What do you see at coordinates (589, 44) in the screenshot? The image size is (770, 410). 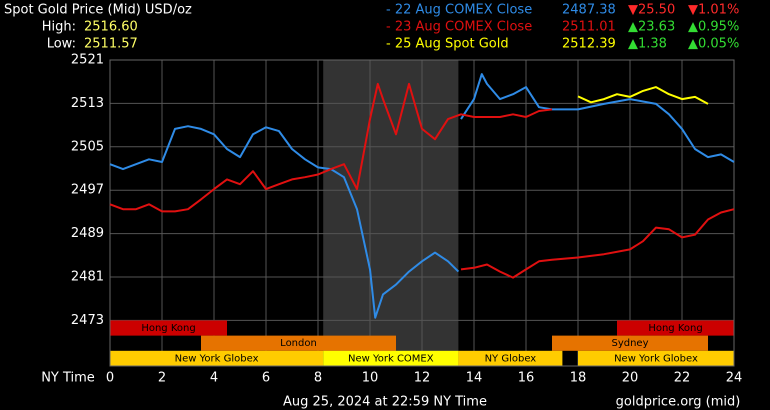 I see `legend-price: 2512.39` at bounding box center [589, 44].